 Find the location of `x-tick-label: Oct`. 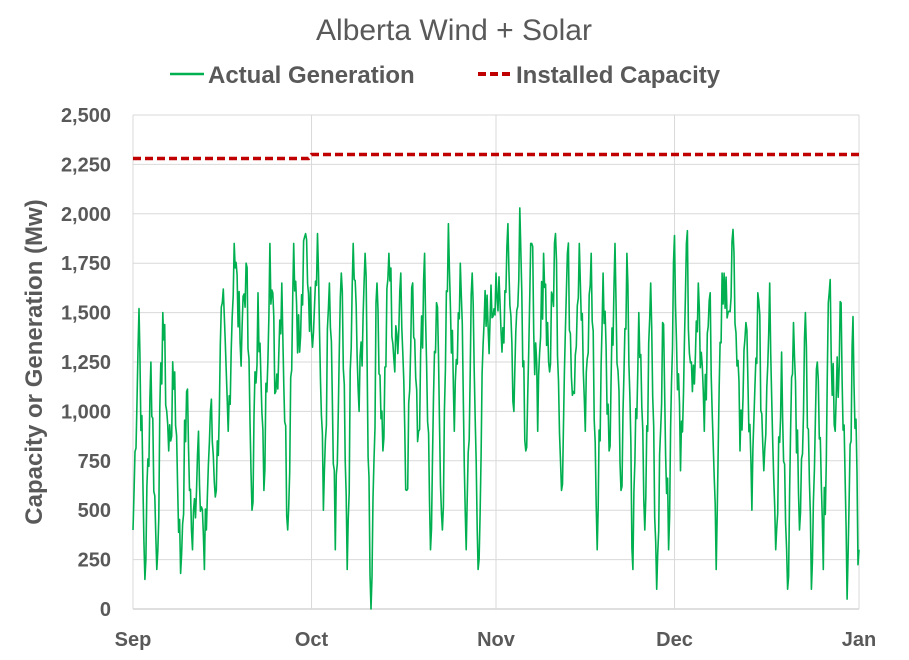

x-tick-label: Oct is located at coordinates (312, 640).